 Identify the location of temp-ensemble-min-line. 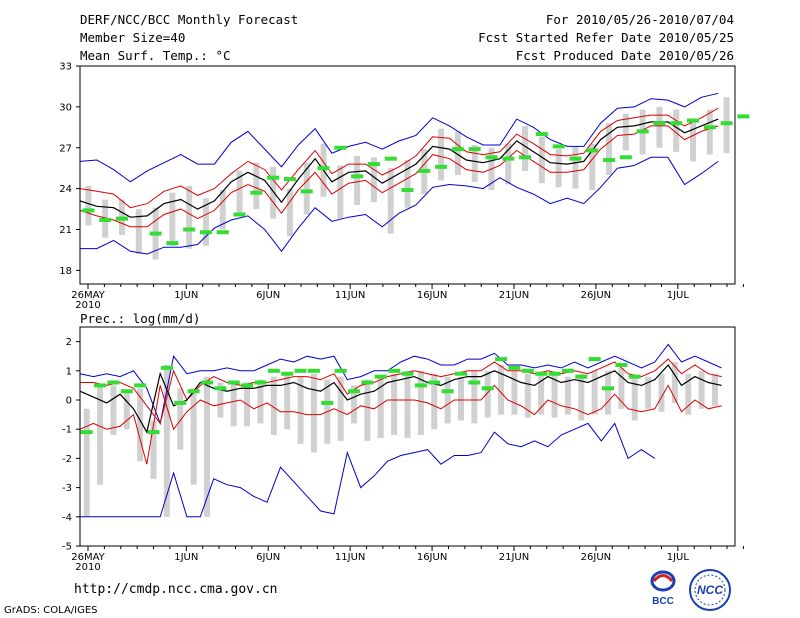
(399, 205).